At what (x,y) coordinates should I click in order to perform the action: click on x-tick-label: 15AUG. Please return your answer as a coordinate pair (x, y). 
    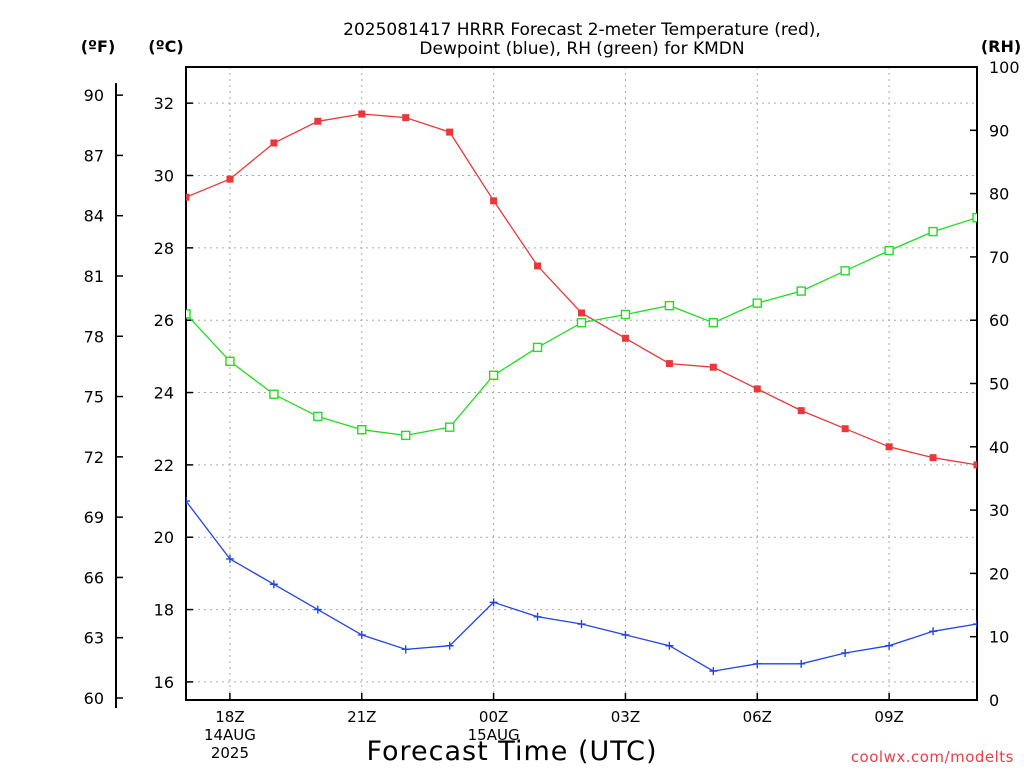
    Looking at the image, I should click on (494, 735).